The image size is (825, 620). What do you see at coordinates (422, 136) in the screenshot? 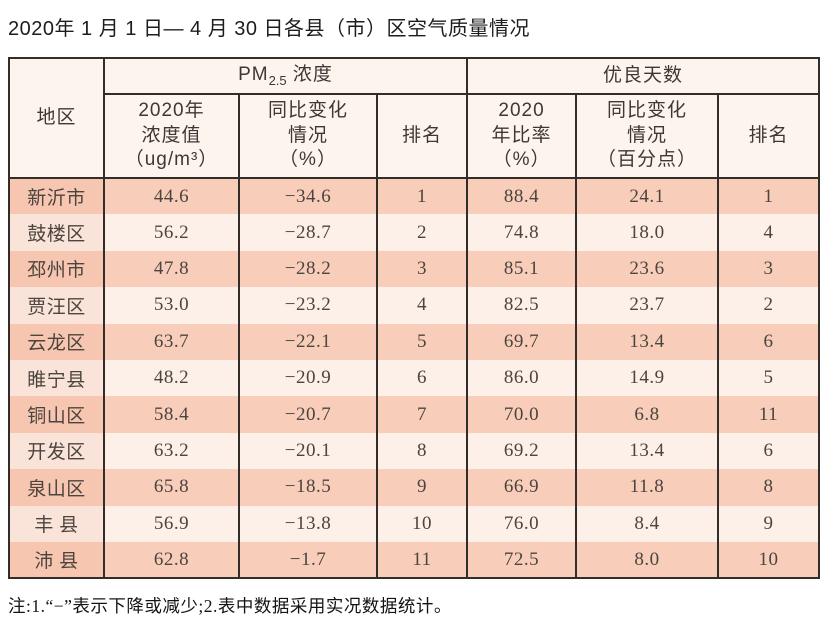
I see `col-header-pm-rank: 排名` at bounding box center [422, 136].